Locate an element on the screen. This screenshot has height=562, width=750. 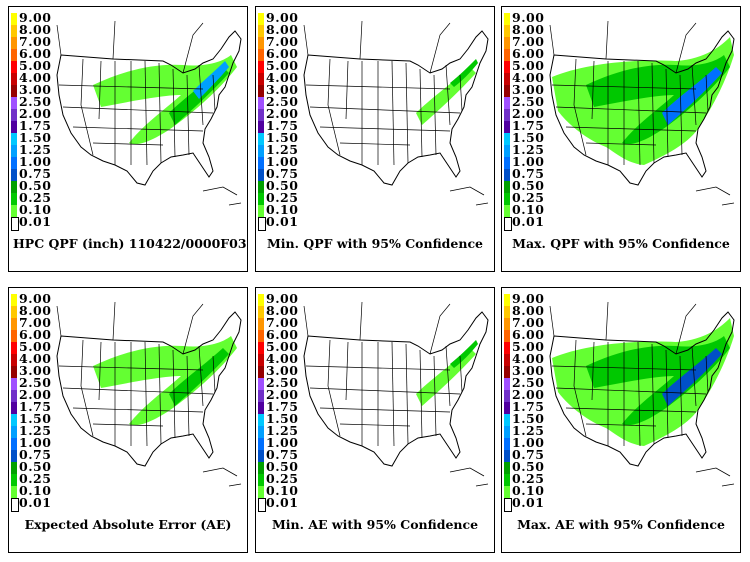
legend-level-label: 0.10 is located at coordinates (282, 490).